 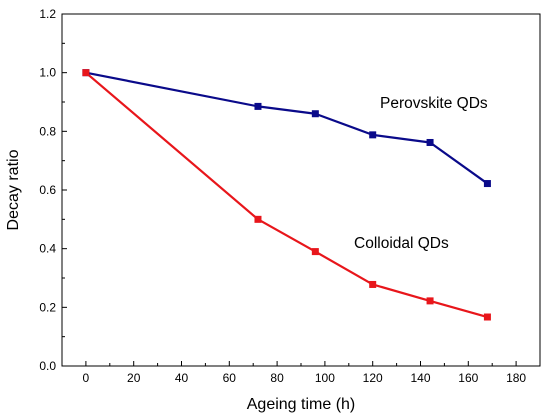 What do you see at coordinates (468, 378) in the screenshot?
I see `x-tick-label: 160` at bounding box center [468, 378].